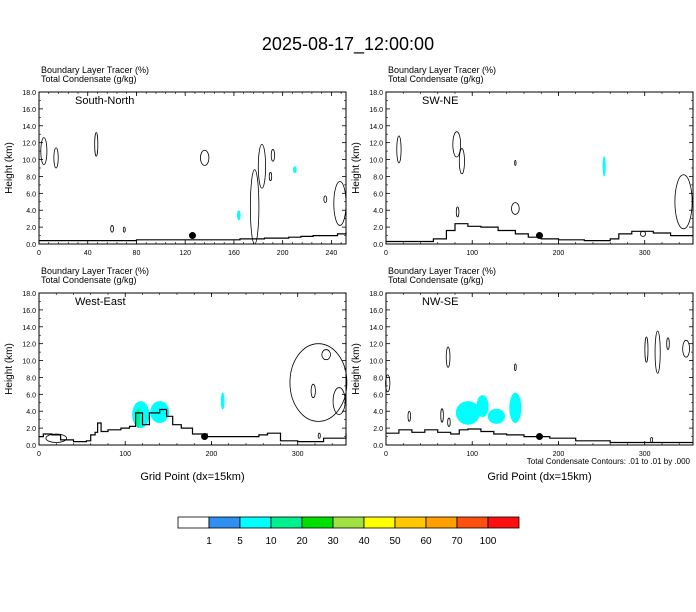 This screenshot has height=612, width=696. I want to click on x-tick-label: 160, so click(234, 253).